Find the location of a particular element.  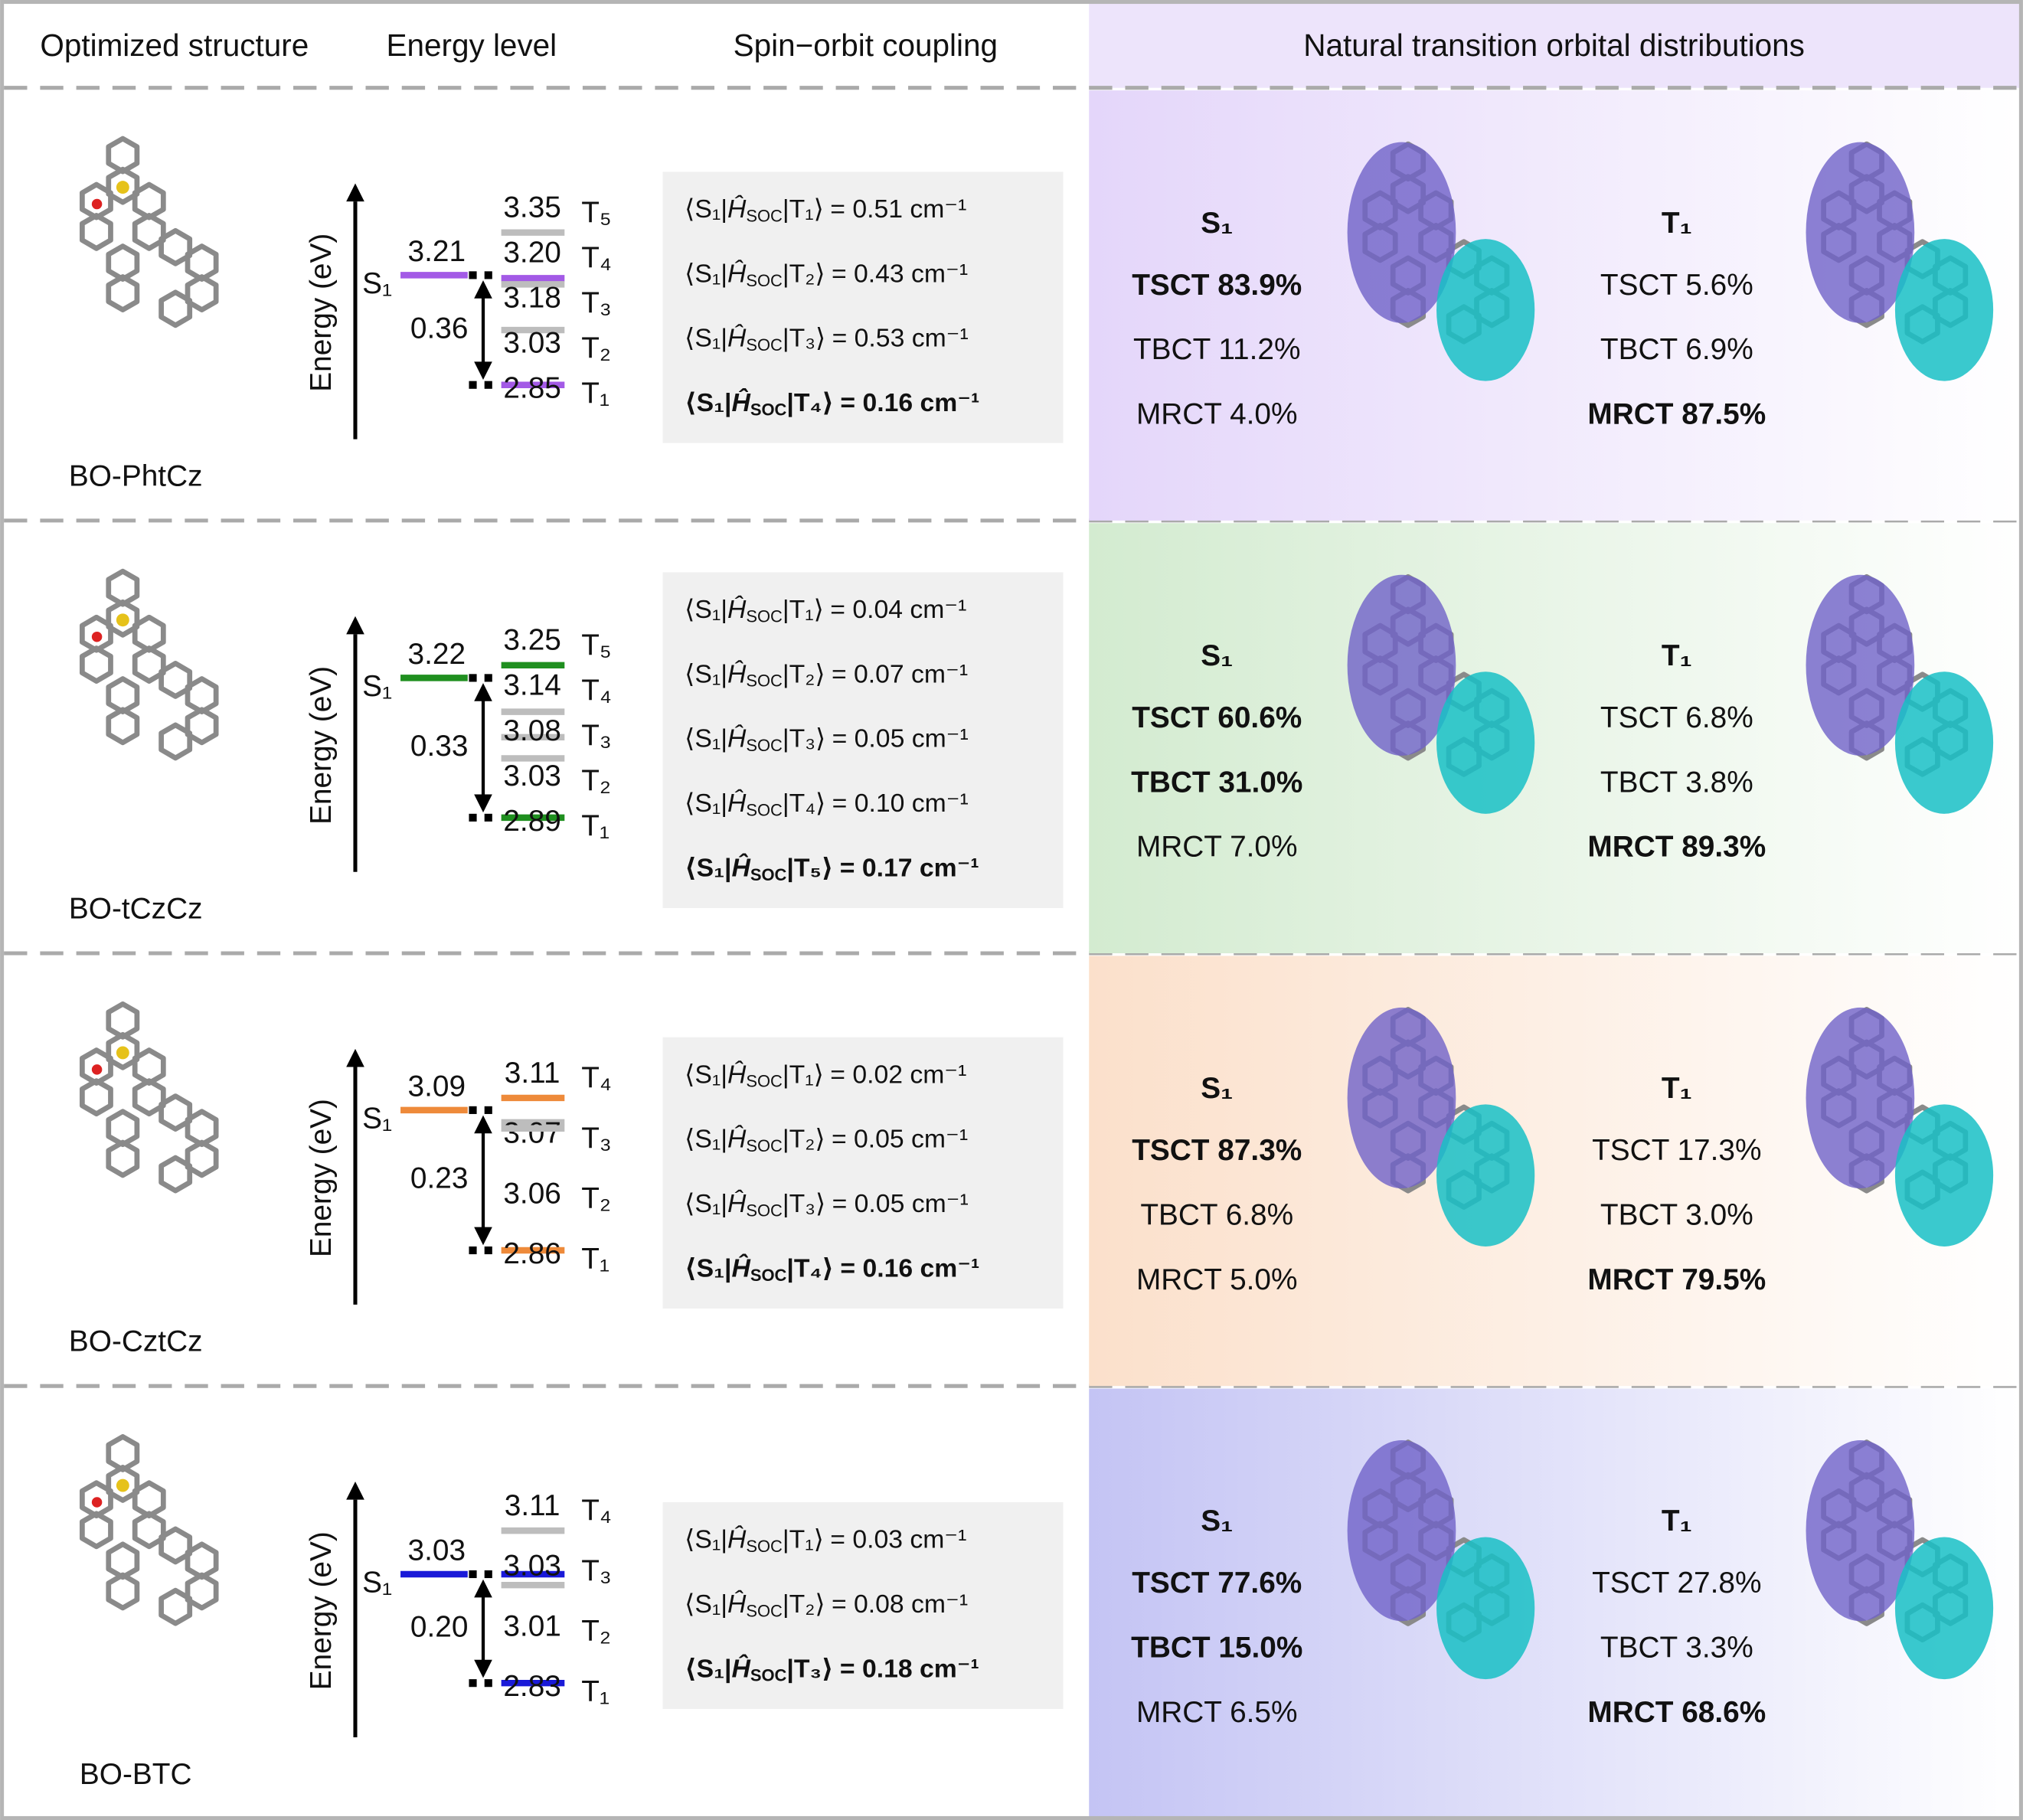

triplet-label: T₃ is located at coordinates (596, 1570).